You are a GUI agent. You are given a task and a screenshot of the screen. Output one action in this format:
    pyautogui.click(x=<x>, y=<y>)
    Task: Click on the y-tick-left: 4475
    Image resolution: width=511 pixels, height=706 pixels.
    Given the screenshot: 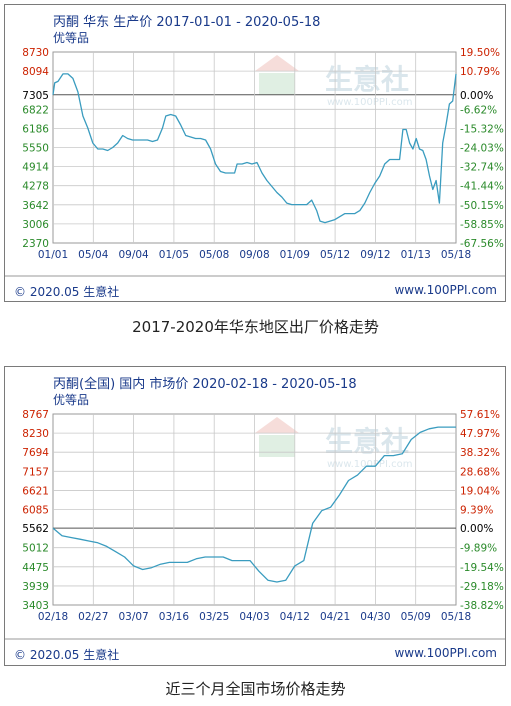 What is the action you would take?
    pyautogui.click(x=35, y=568)
    